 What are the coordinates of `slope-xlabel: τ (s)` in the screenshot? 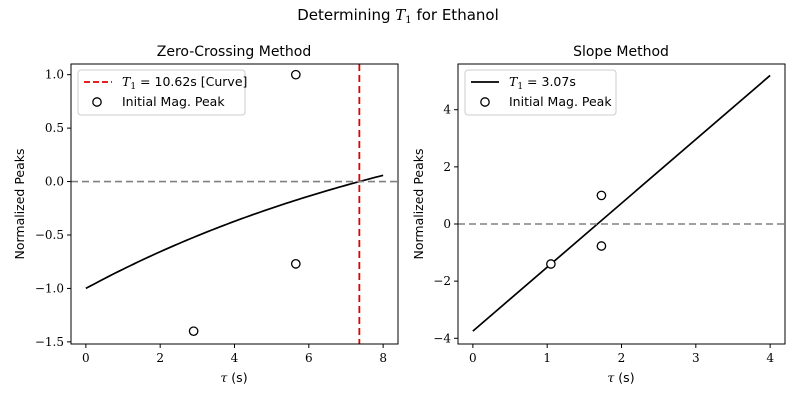 It's located at (620, 377).